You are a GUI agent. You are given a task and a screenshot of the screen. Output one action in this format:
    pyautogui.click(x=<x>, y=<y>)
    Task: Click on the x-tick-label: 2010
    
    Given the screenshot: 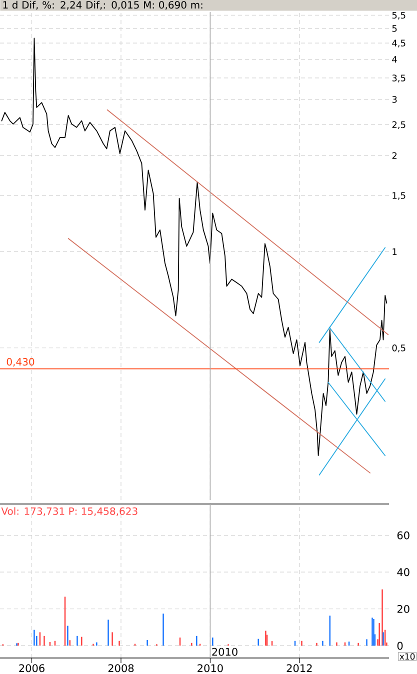 What is the action you would take?
    pyautogui.click(x=210, y=668)
    